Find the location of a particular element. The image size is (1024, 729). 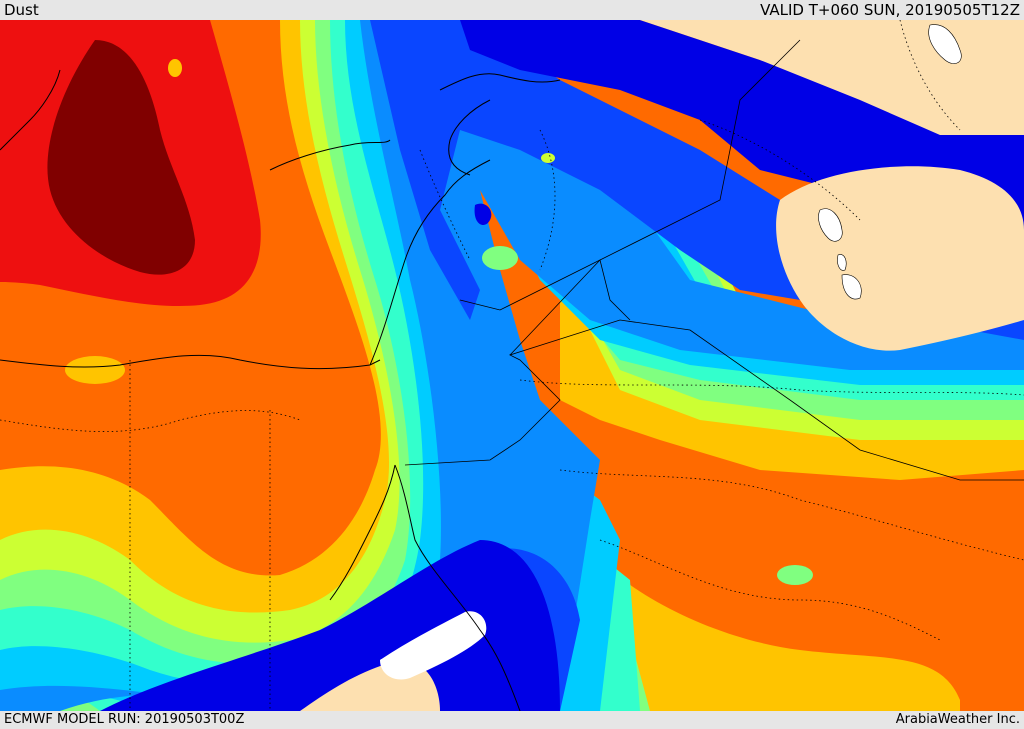

dust-layer-amber-egypt-coast is located at coordinates (95, 370).